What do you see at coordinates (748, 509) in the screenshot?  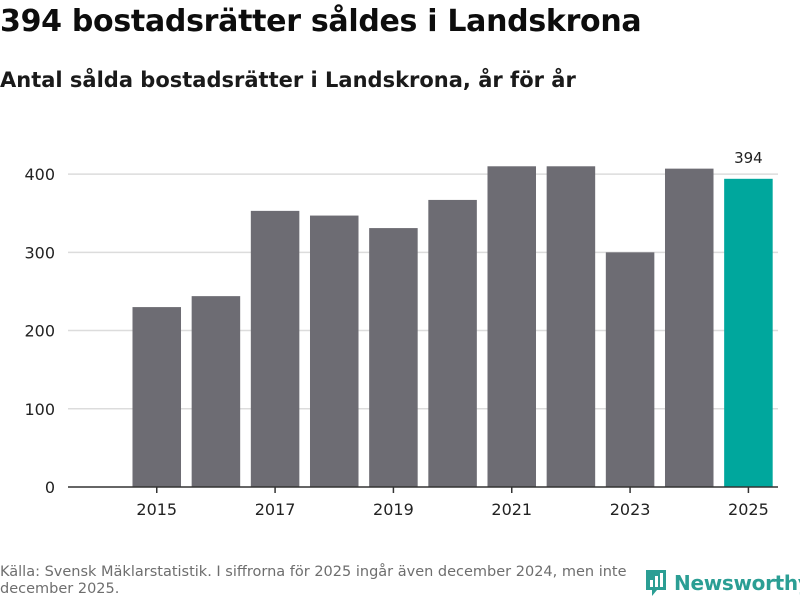 I see `x-tick-label: 2025` at bounding box center [748, 509].